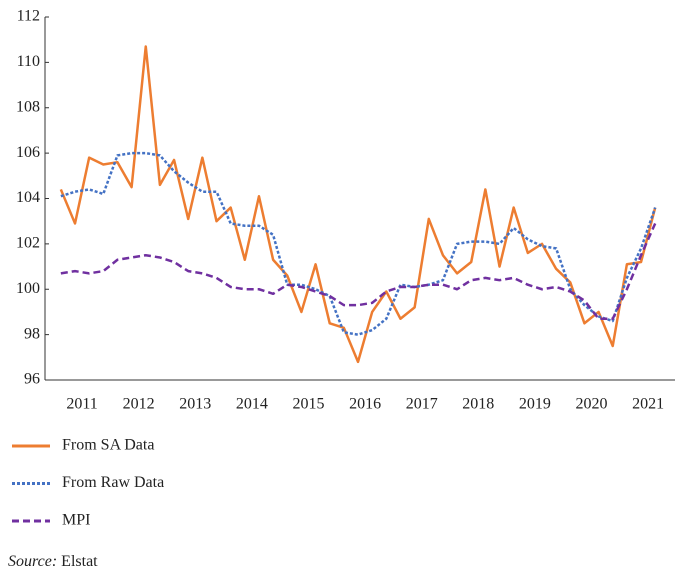 This screenshot has width=678, height=576. Describe the element at coordinates (81, 404) in the screenshot. I see `x-tick-label: 2011` at that location.